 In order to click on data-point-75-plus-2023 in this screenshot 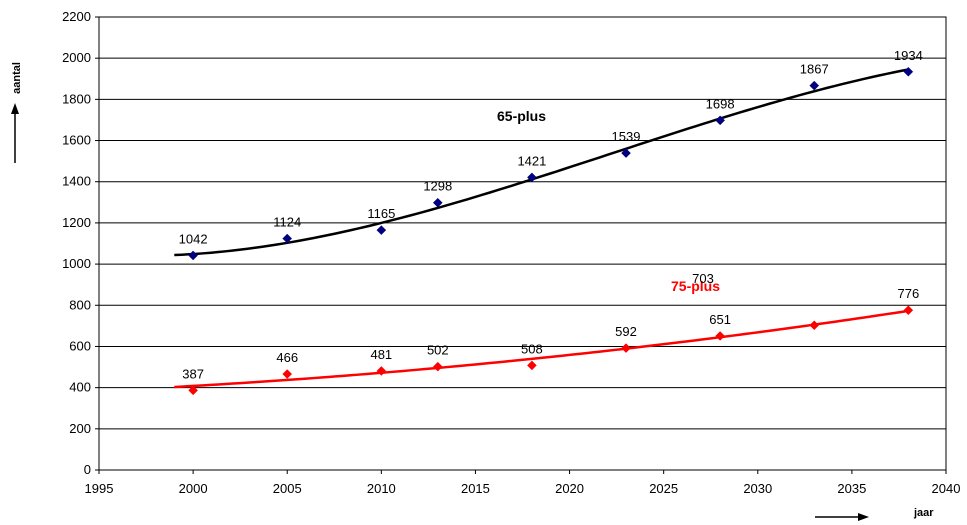, I will do `click(626, 348)`.